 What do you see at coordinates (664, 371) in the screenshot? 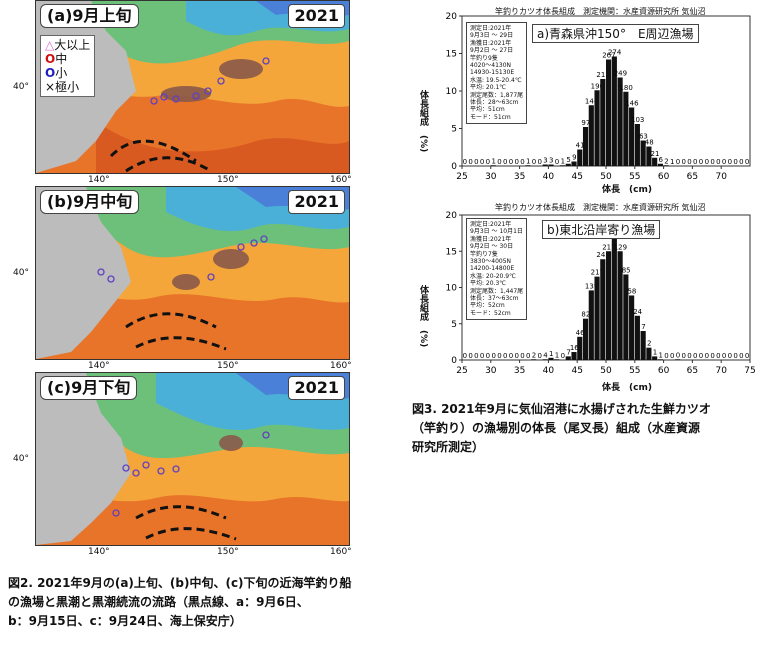
I see `x-tick-label: 60` at bounding box center [664, 371].